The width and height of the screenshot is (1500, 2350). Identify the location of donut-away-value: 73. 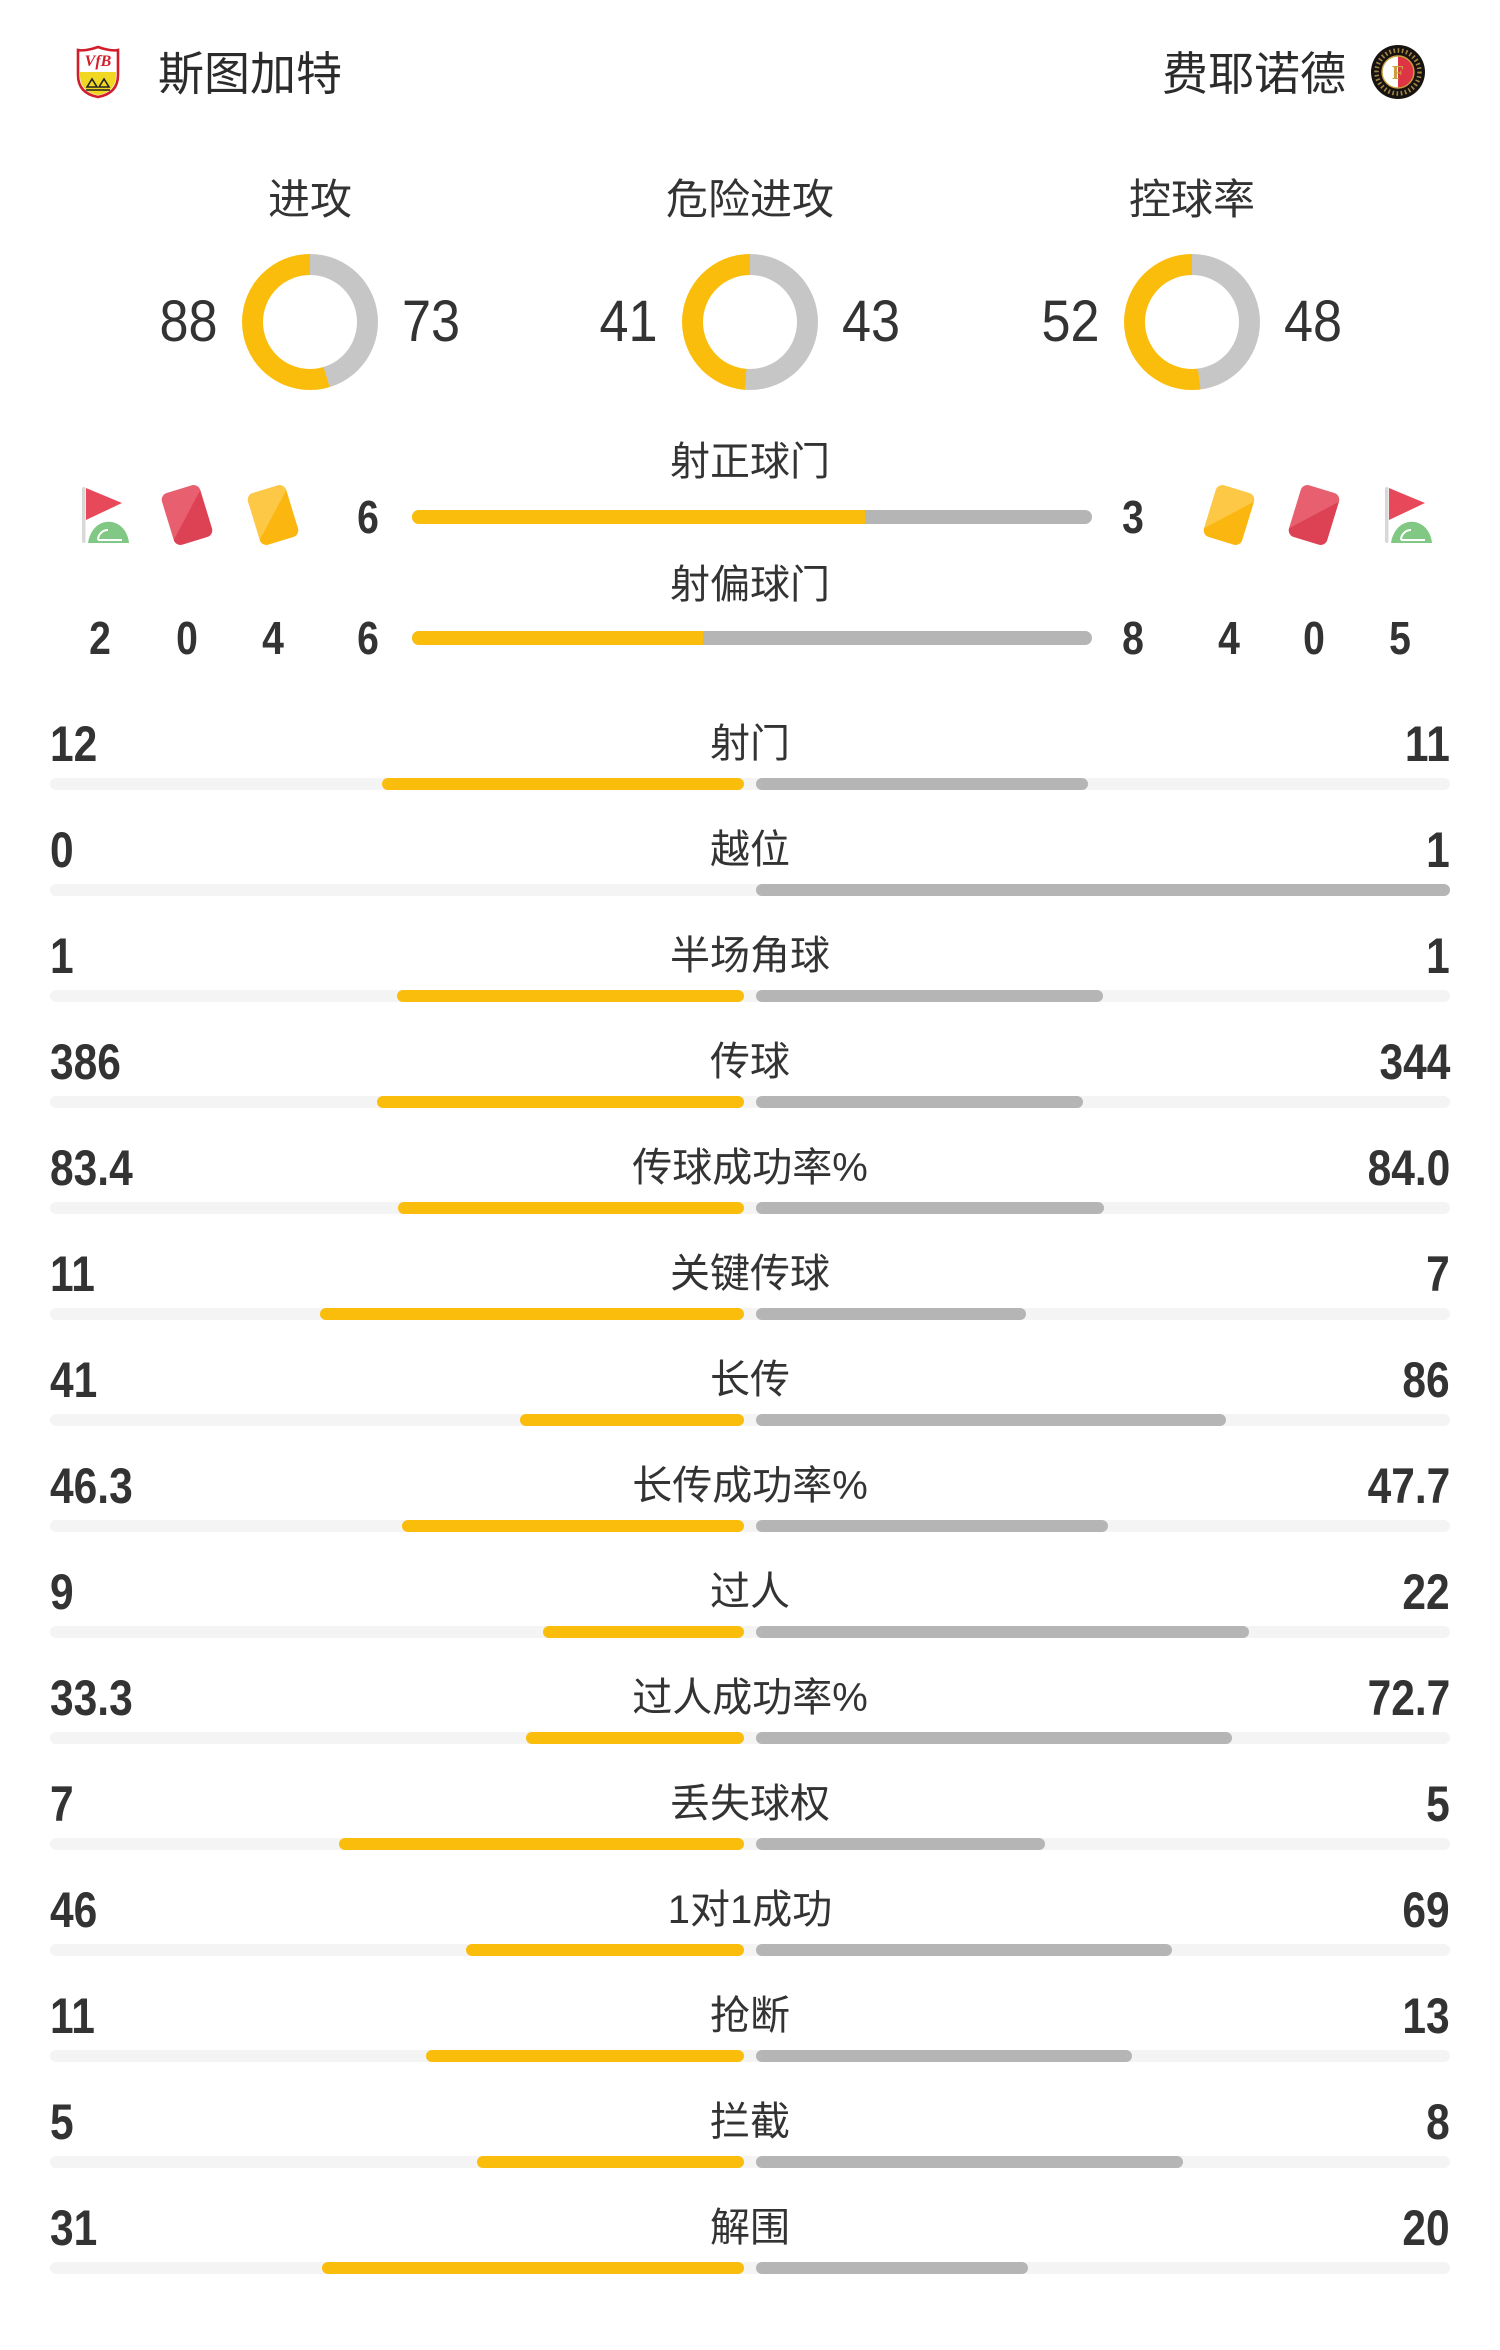
(431, 321).